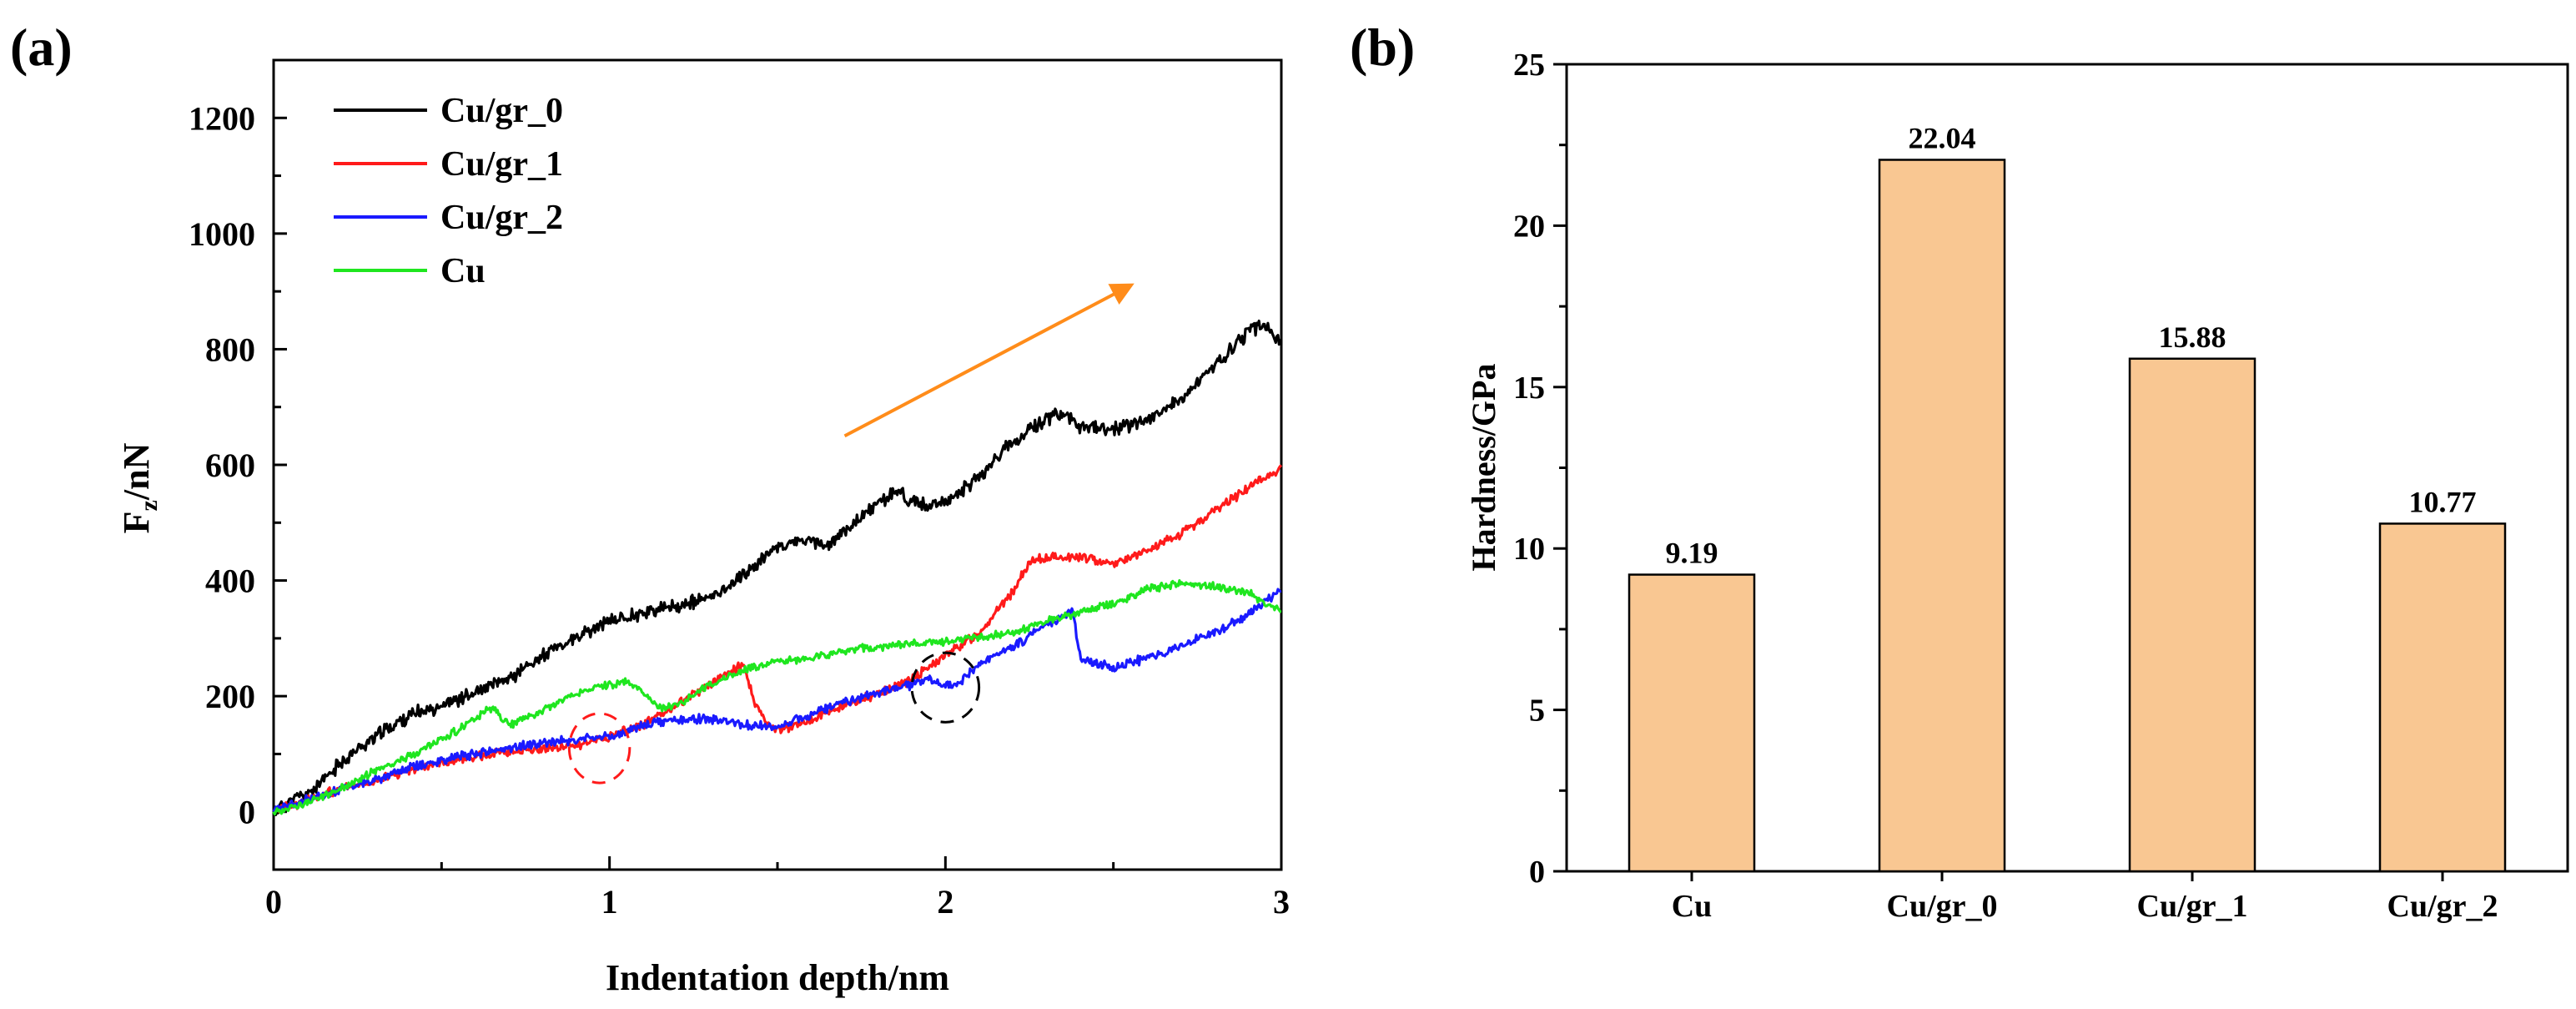 Image resolution: width=2576 pixels, height=1009 pixels. Describe the element at coordinates (222, 118) in the screenshot. I see `y-tick-label: 1200` at that location.